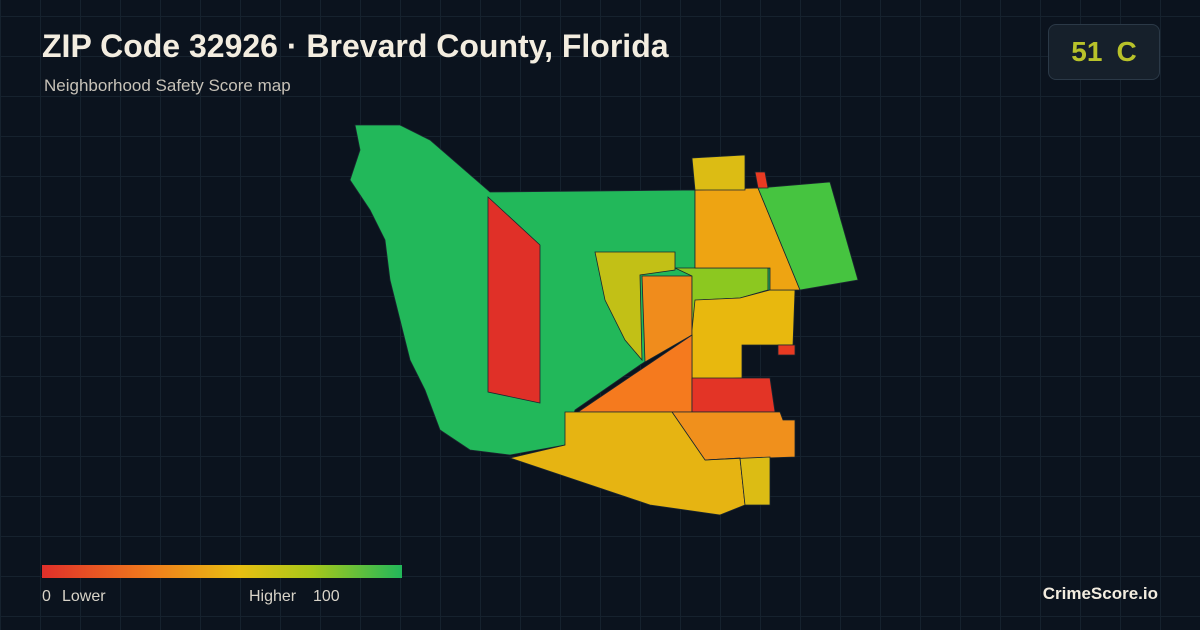  Describe the element at coordinates (355, 46) in the screenshot. I see `title: ZIP Code 32926 · Brevard County, Florida` at that location.